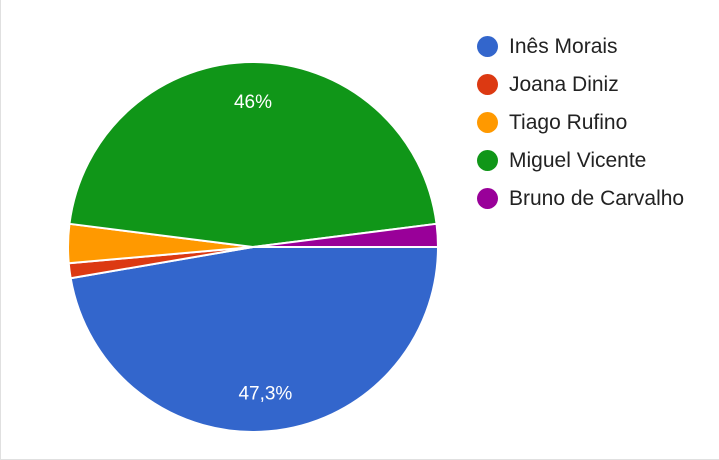  Describe the element at coordinates (265, 394) in the screenshot. I see `slice-label: 47,3%` at that location.